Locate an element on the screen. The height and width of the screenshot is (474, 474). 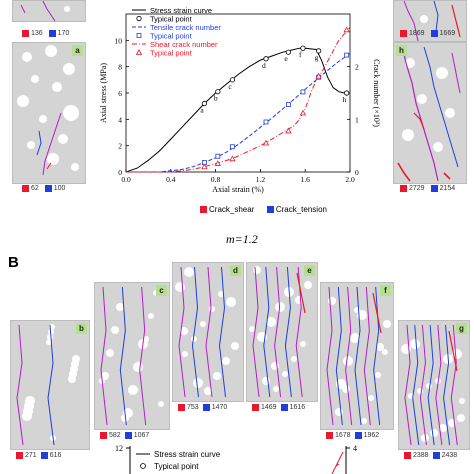
panel-f: f is located at coordinates (357, 356).